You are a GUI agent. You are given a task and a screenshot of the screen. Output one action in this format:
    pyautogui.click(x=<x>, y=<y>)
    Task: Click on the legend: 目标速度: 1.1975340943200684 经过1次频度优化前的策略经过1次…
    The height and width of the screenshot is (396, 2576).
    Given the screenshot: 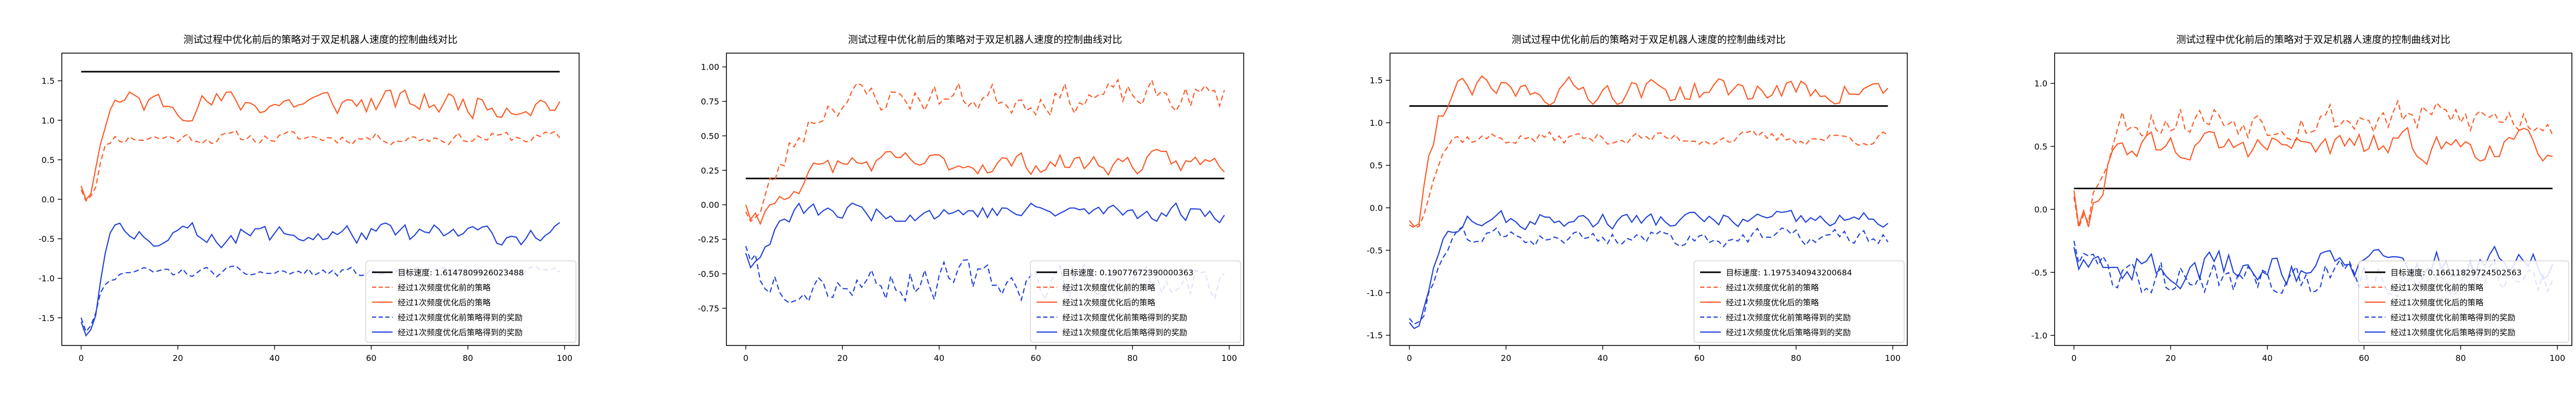 What is the action you would take?
    pyautogui.click(x=1799, y=301)
    